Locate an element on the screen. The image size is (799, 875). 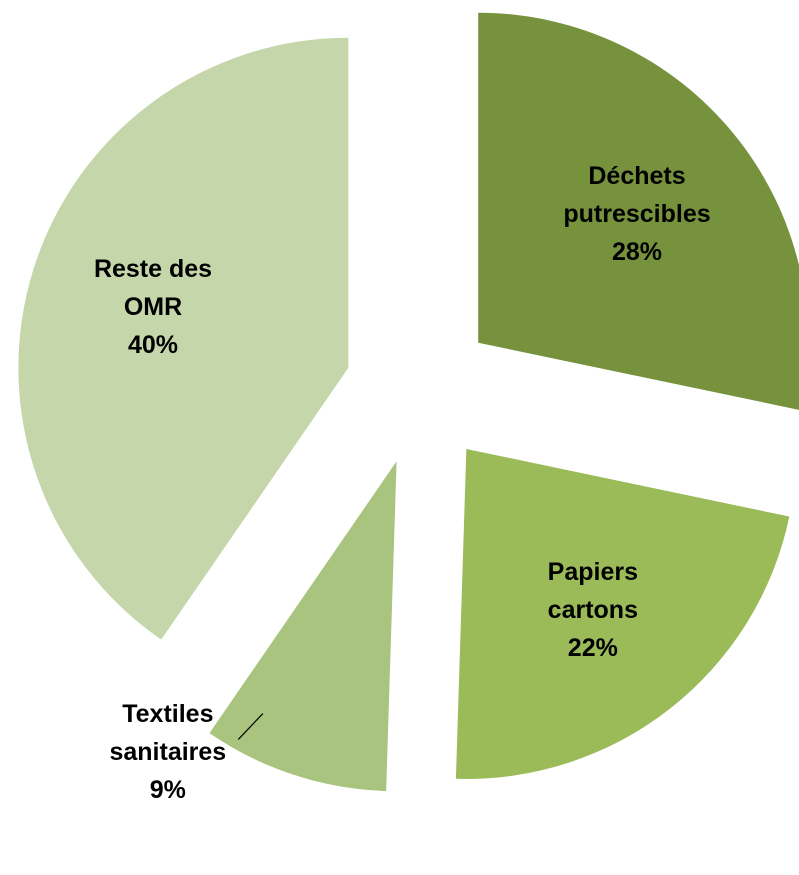
leader-line is located at coordinates (250, 726).